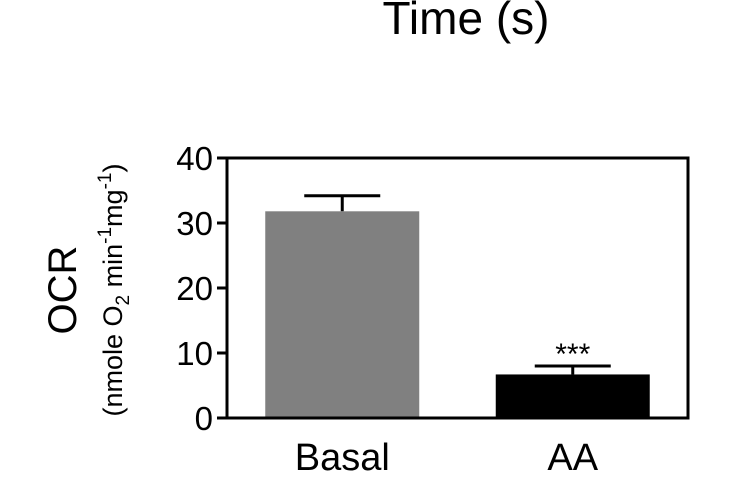 The image size is (734, 496). What do you see at coordinates (204, 418) in the screenshot?
I see `y-tick-label-0: 0` at bounding box center [204, 418].